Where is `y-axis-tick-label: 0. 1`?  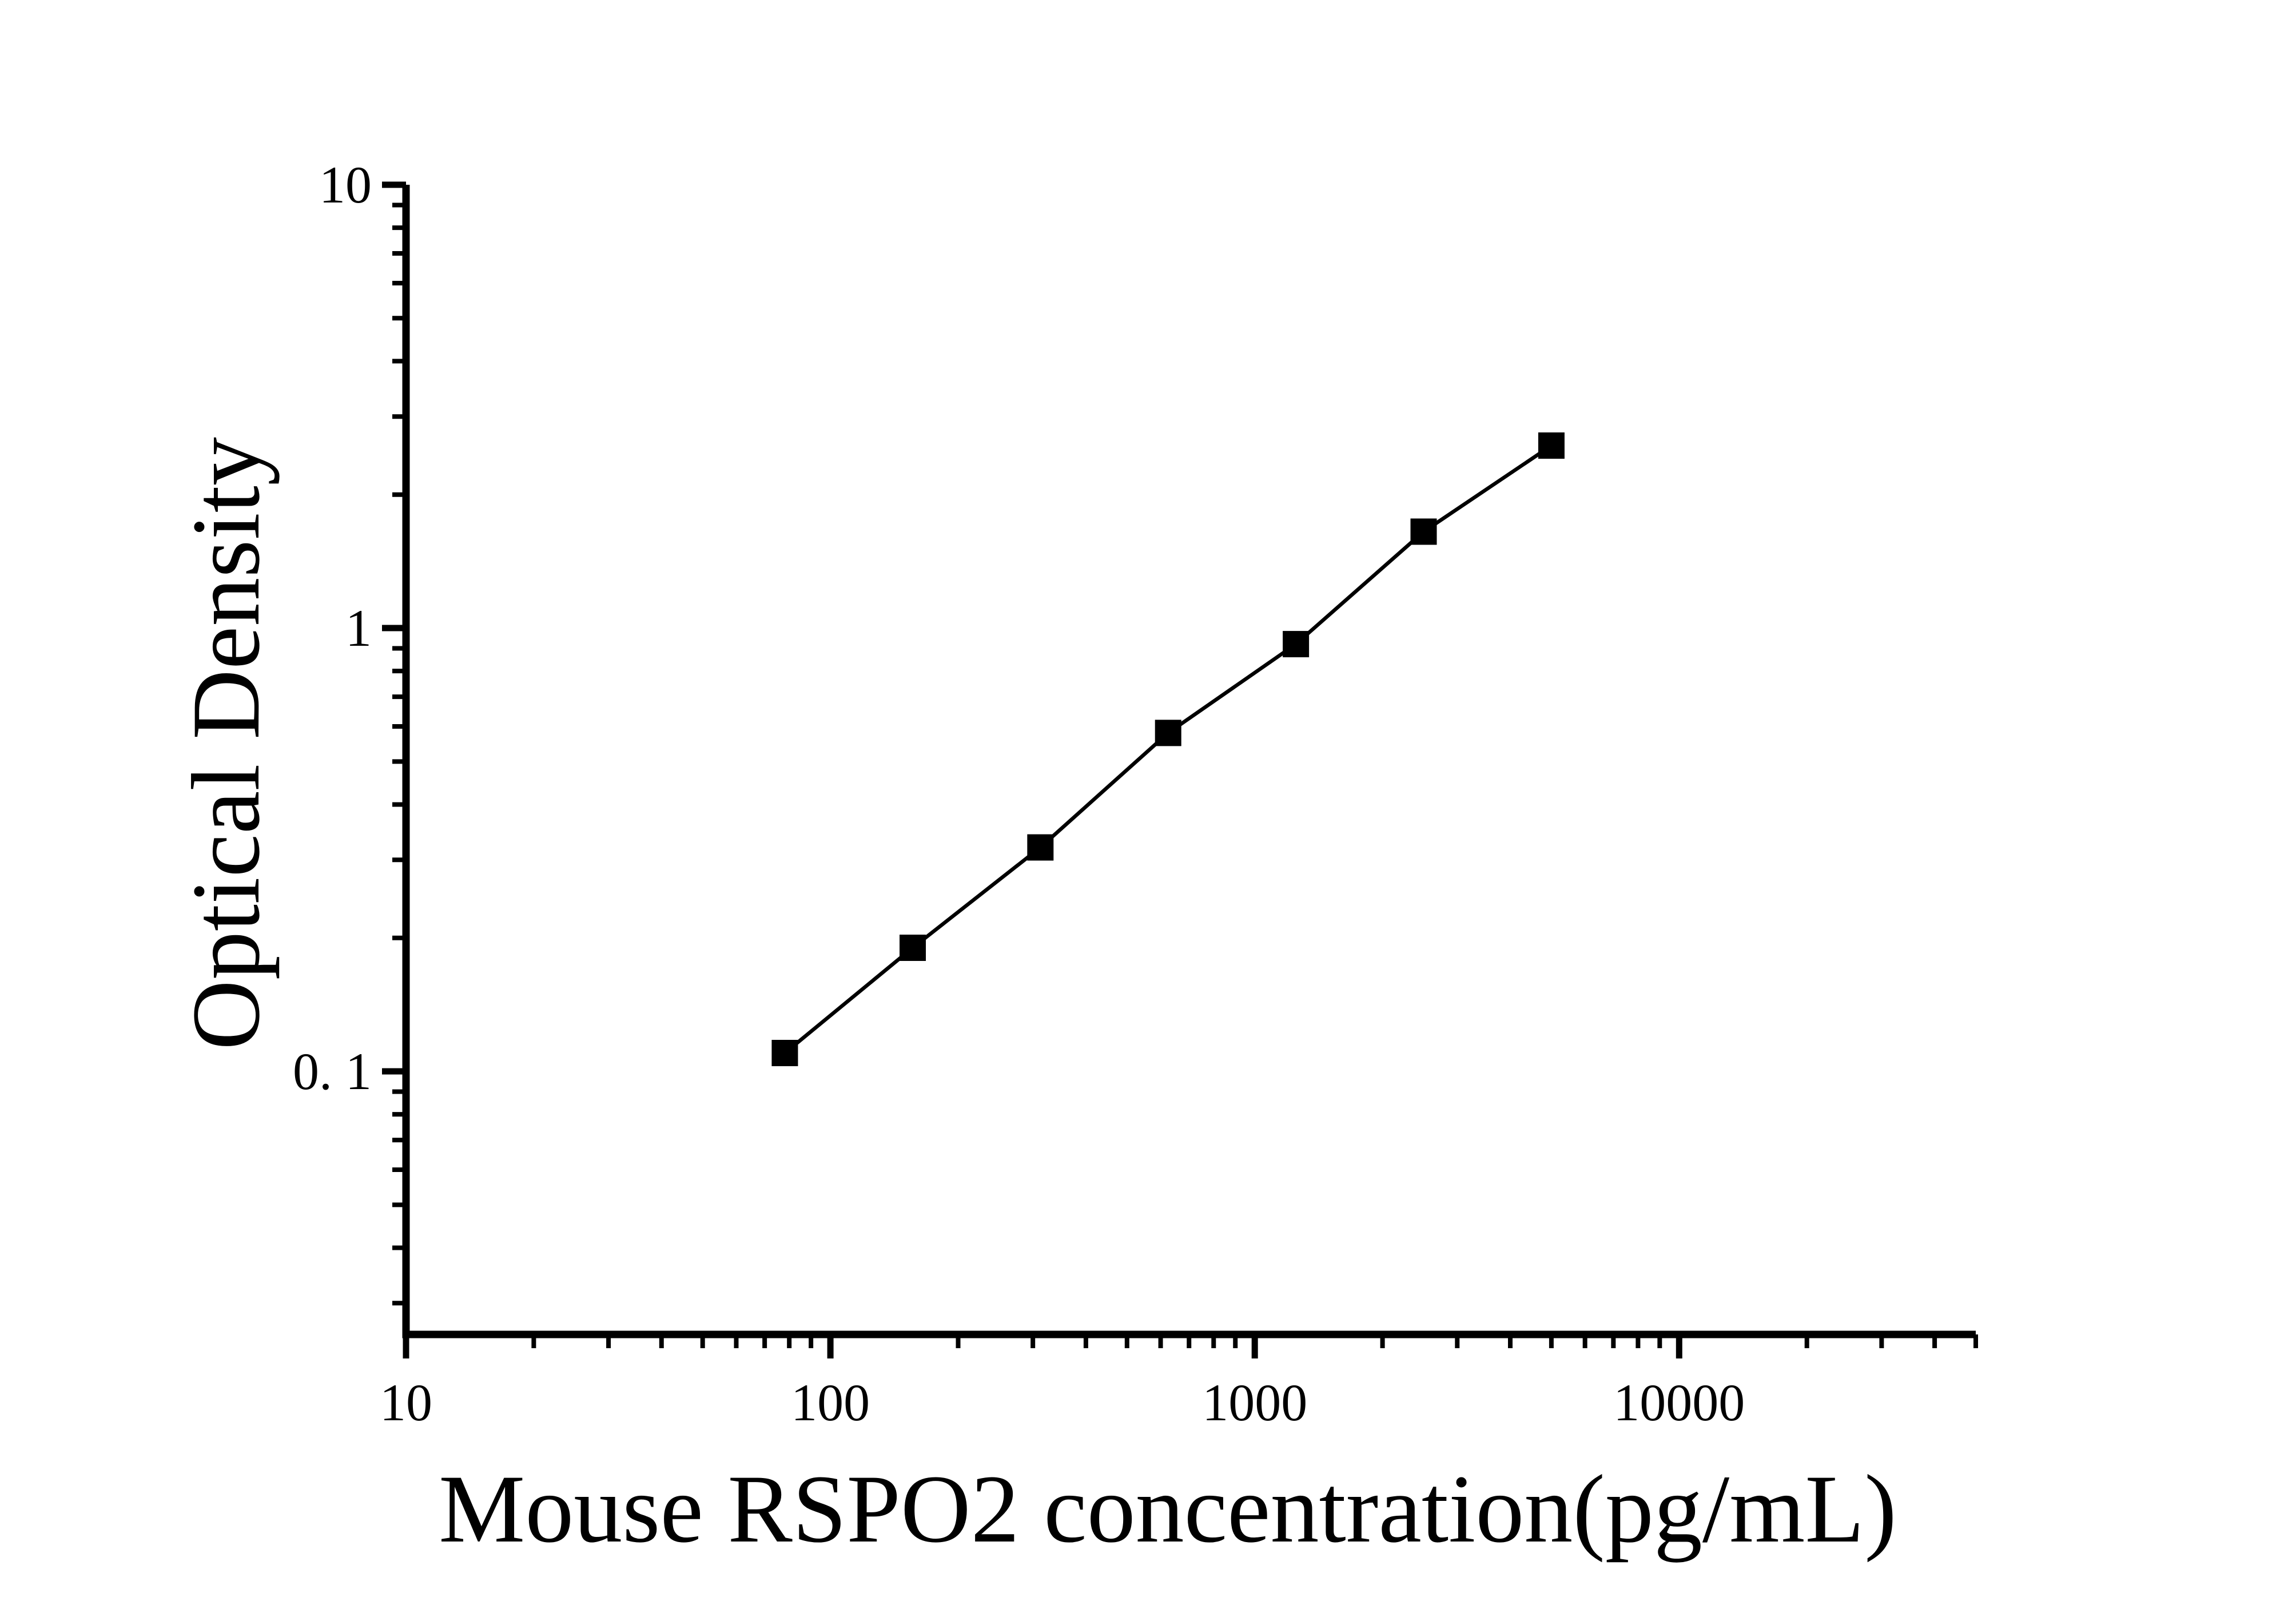
y-axis-tick-label: 0. 1 is located at coordinates (332, 1071).